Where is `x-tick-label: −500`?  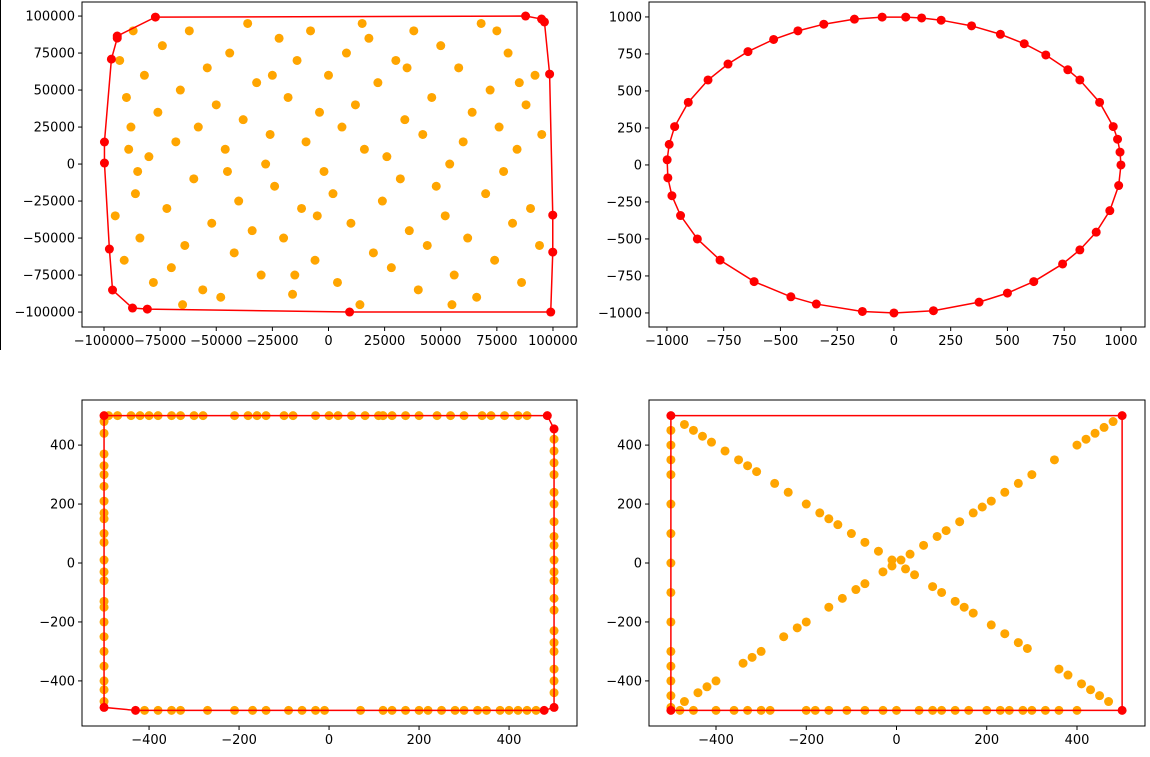
x-tick-label: −500 is located at coordinates (781, 341).